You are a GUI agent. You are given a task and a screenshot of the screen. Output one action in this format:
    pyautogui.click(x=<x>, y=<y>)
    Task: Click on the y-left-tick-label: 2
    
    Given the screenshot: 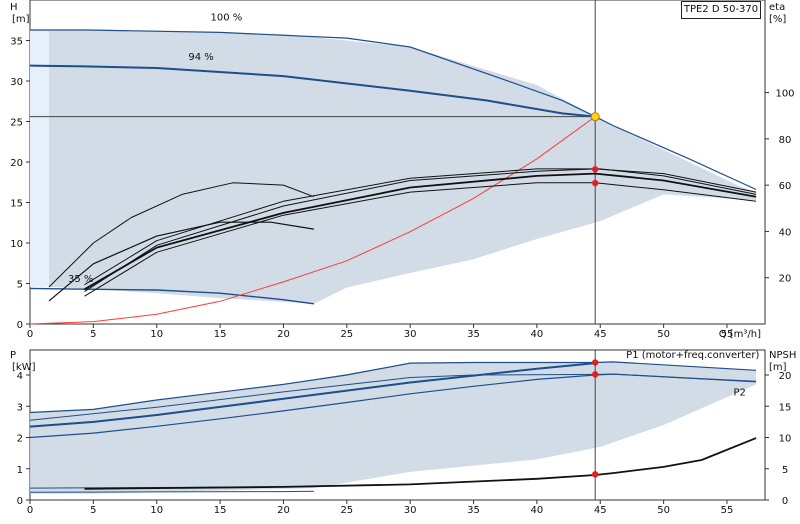 What is the action you would take?
    pyautogui.click(x=20, y=439)
    